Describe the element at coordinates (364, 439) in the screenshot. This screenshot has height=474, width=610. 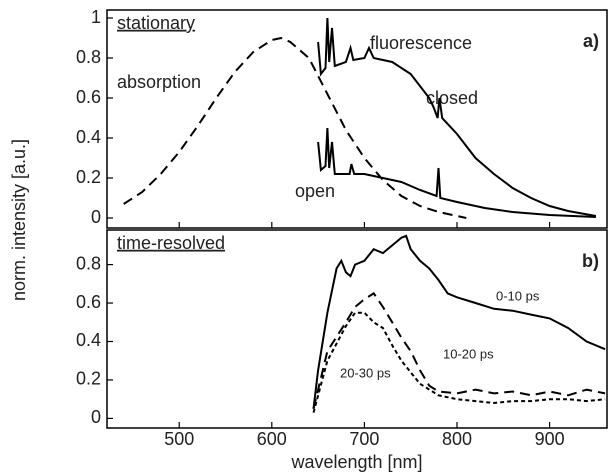
I see `x-tick-label: 700` at that location.